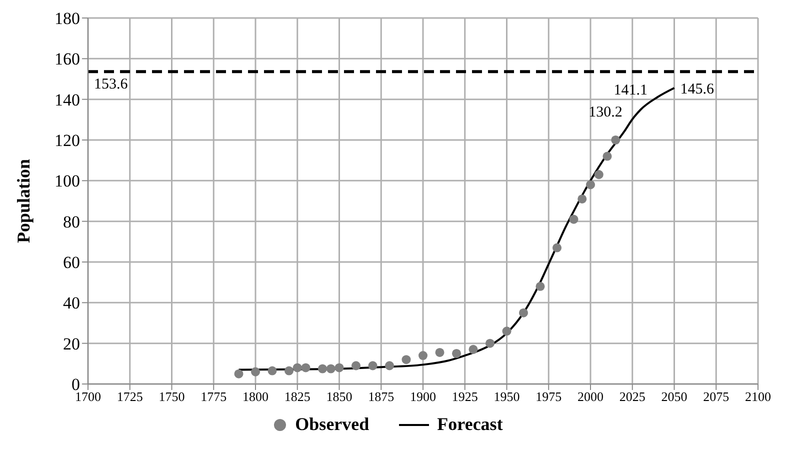 The width and height of the screenshot is (793, 453). What do you see at coordinates (697, 89) in the screenshot?
I see `annotation: 145.6` at bounding box center [697, 89].